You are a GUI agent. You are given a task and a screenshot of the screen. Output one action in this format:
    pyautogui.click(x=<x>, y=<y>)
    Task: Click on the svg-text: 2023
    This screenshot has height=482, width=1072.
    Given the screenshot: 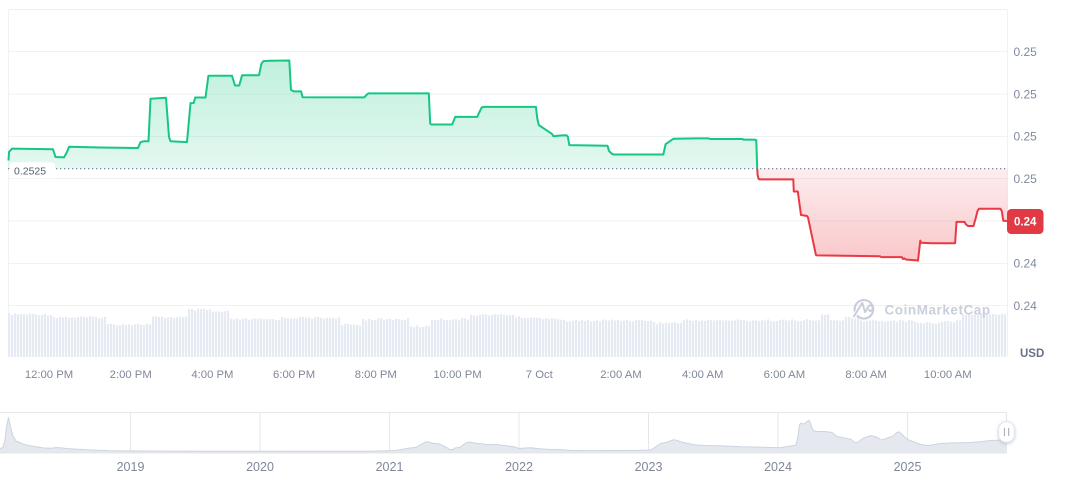 What is the action you would take?
    pyautogui.click(x=649, y=467)
    